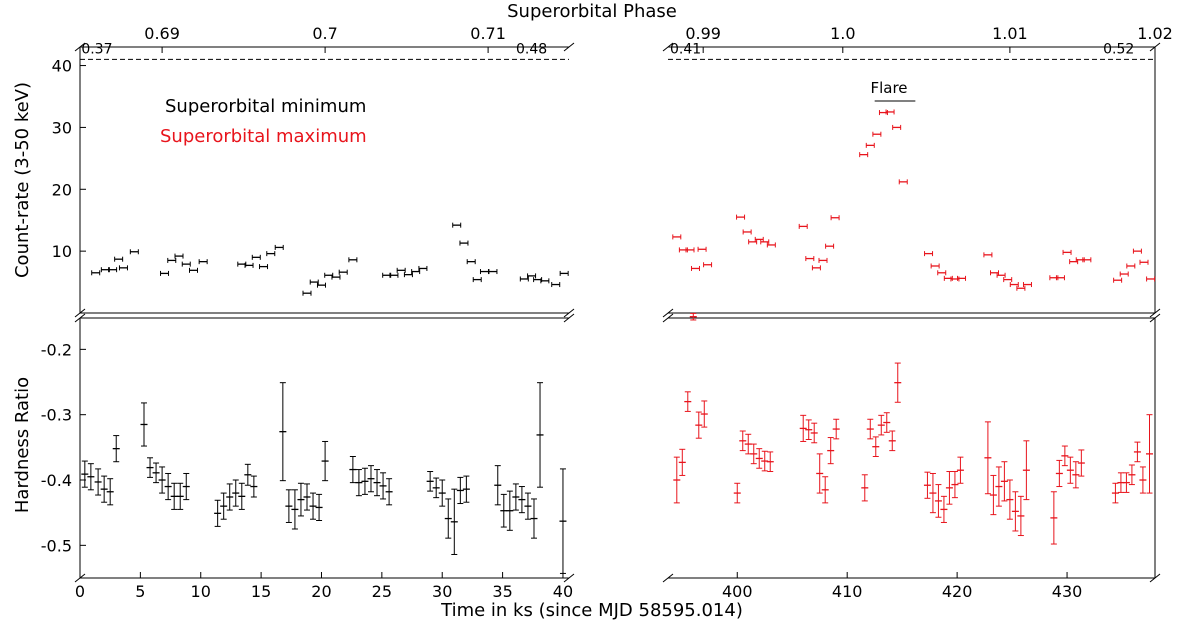 Image resolution: width=1190 pixels, height=630 pixels. I want to click on ytick-label-20: 20, so click(62, 189).